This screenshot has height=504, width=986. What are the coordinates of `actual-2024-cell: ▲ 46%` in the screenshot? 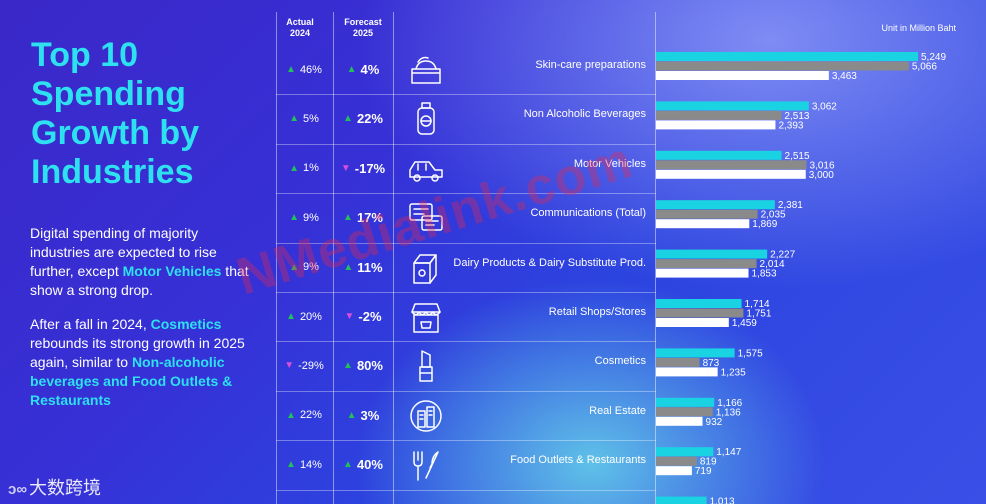 It's located at (304, 69).